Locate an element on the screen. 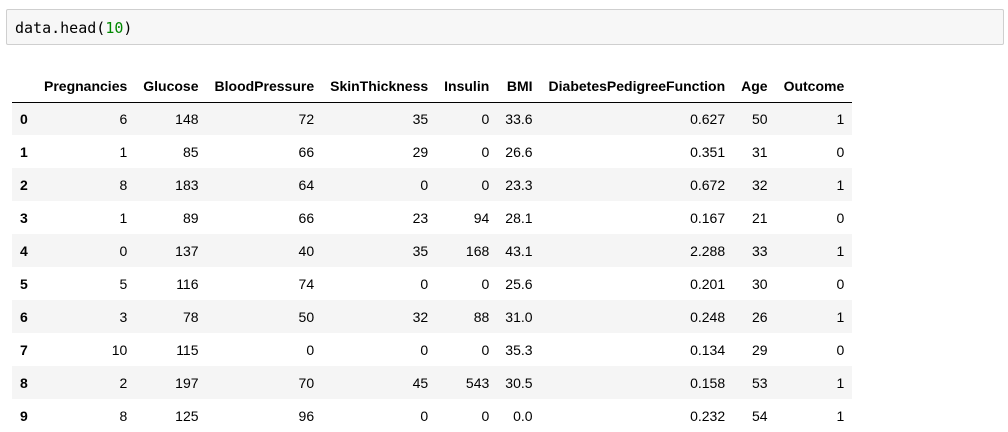 This screenshot has height=432, width=1008. column-header: SkinThickness is located at coordinates (379, 86).